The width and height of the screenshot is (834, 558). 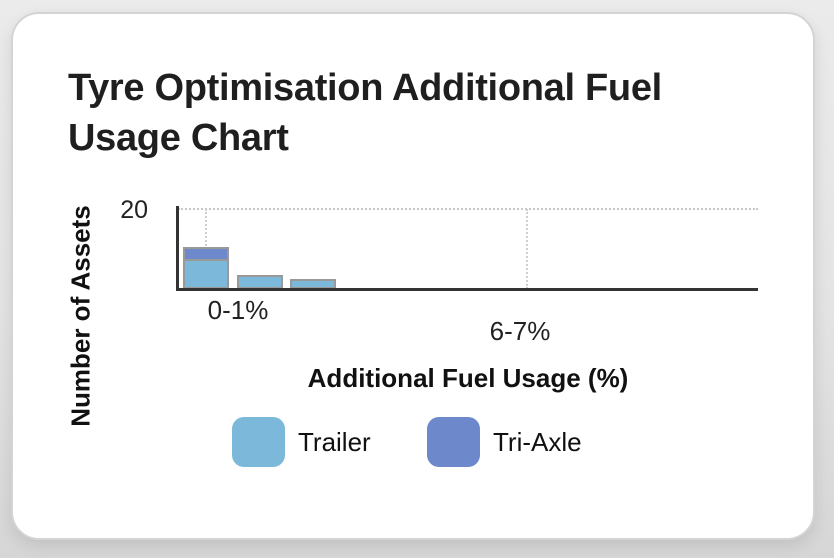 What do you see at coordinates (527, 249) in the screenshot?
I see `vertical-gridline-6-7%` at bounding box center [527, 249].